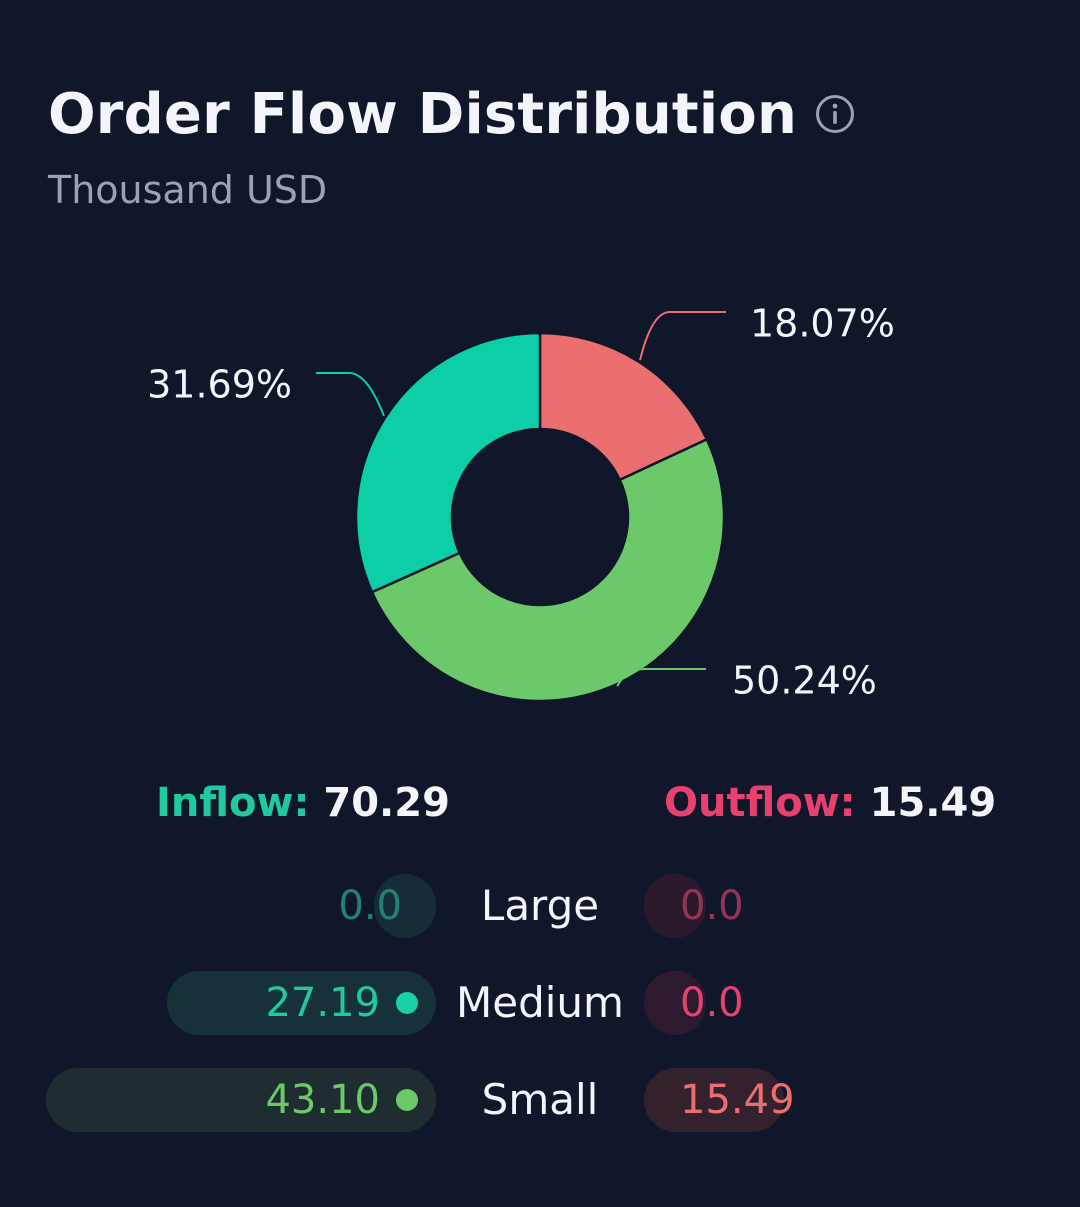  What do you see at coordinates (804, 681) in the screenshot?
I see `slice-percent-label: 50.24%` at bounding box center [804, 681].